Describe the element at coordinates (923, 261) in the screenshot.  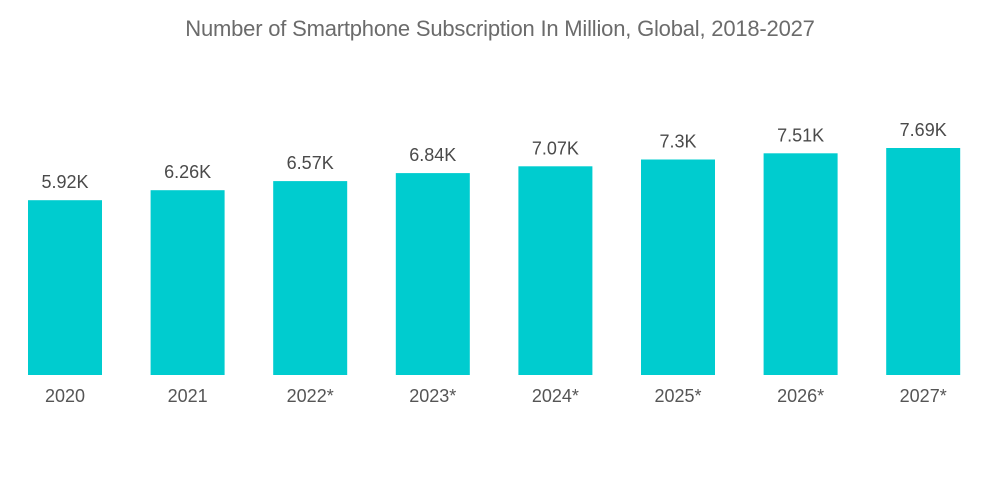
I see `bar-2027` at that location.